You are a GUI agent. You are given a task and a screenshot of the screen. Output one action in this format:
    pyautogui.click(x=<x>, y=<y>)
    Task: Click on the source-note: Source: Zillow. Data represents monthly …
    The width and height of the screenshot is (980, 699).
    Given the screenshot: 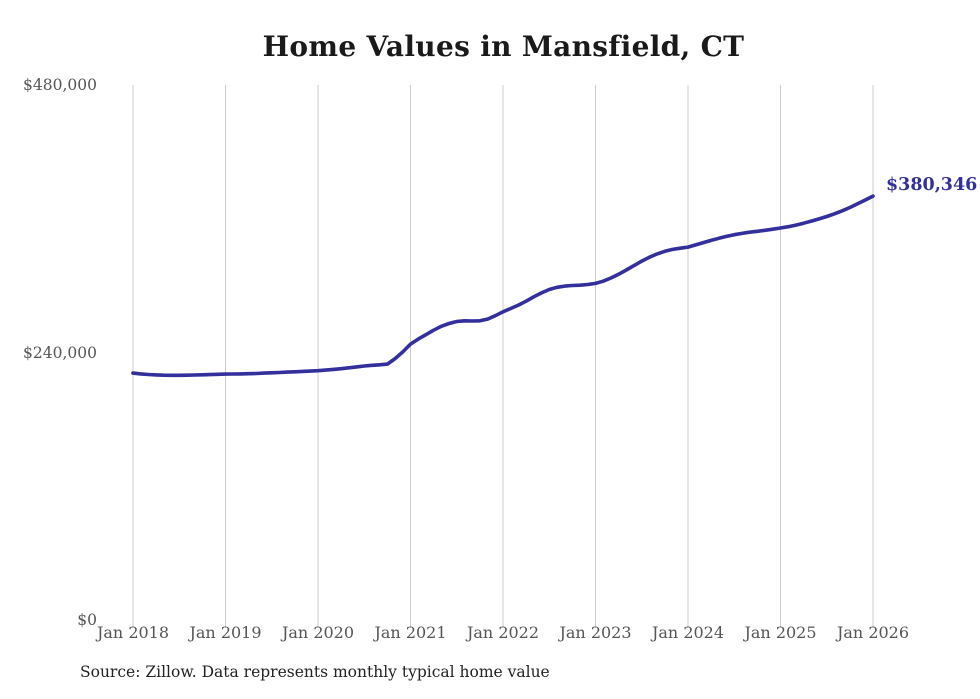 What is the action you would take?
    pyautogui.click(x=315, y=672)
    